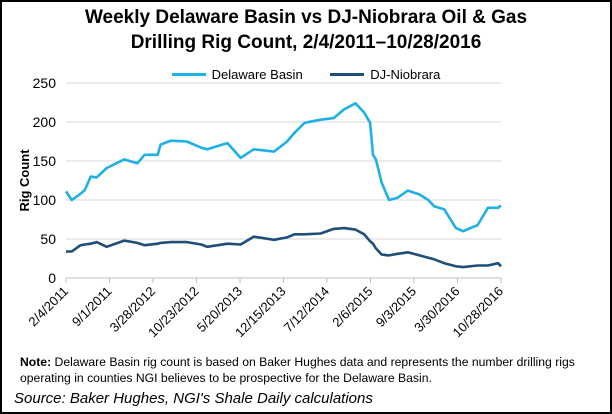 The width and height of the screenshot is (612, 414). Describe the element at coordinates (45, 122) in the screenshot. I see `y-tick-label: 200` at that location.